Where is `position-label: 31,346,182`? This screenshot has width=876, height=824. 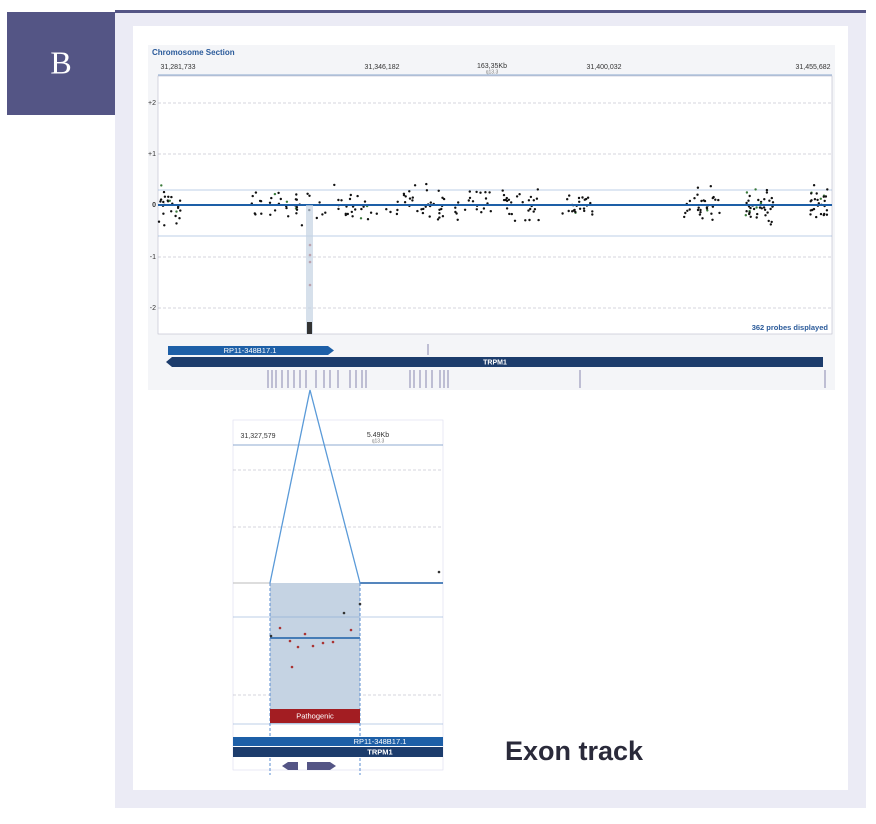
position-label: 31,346,182 is located at coordinates (381, 67).